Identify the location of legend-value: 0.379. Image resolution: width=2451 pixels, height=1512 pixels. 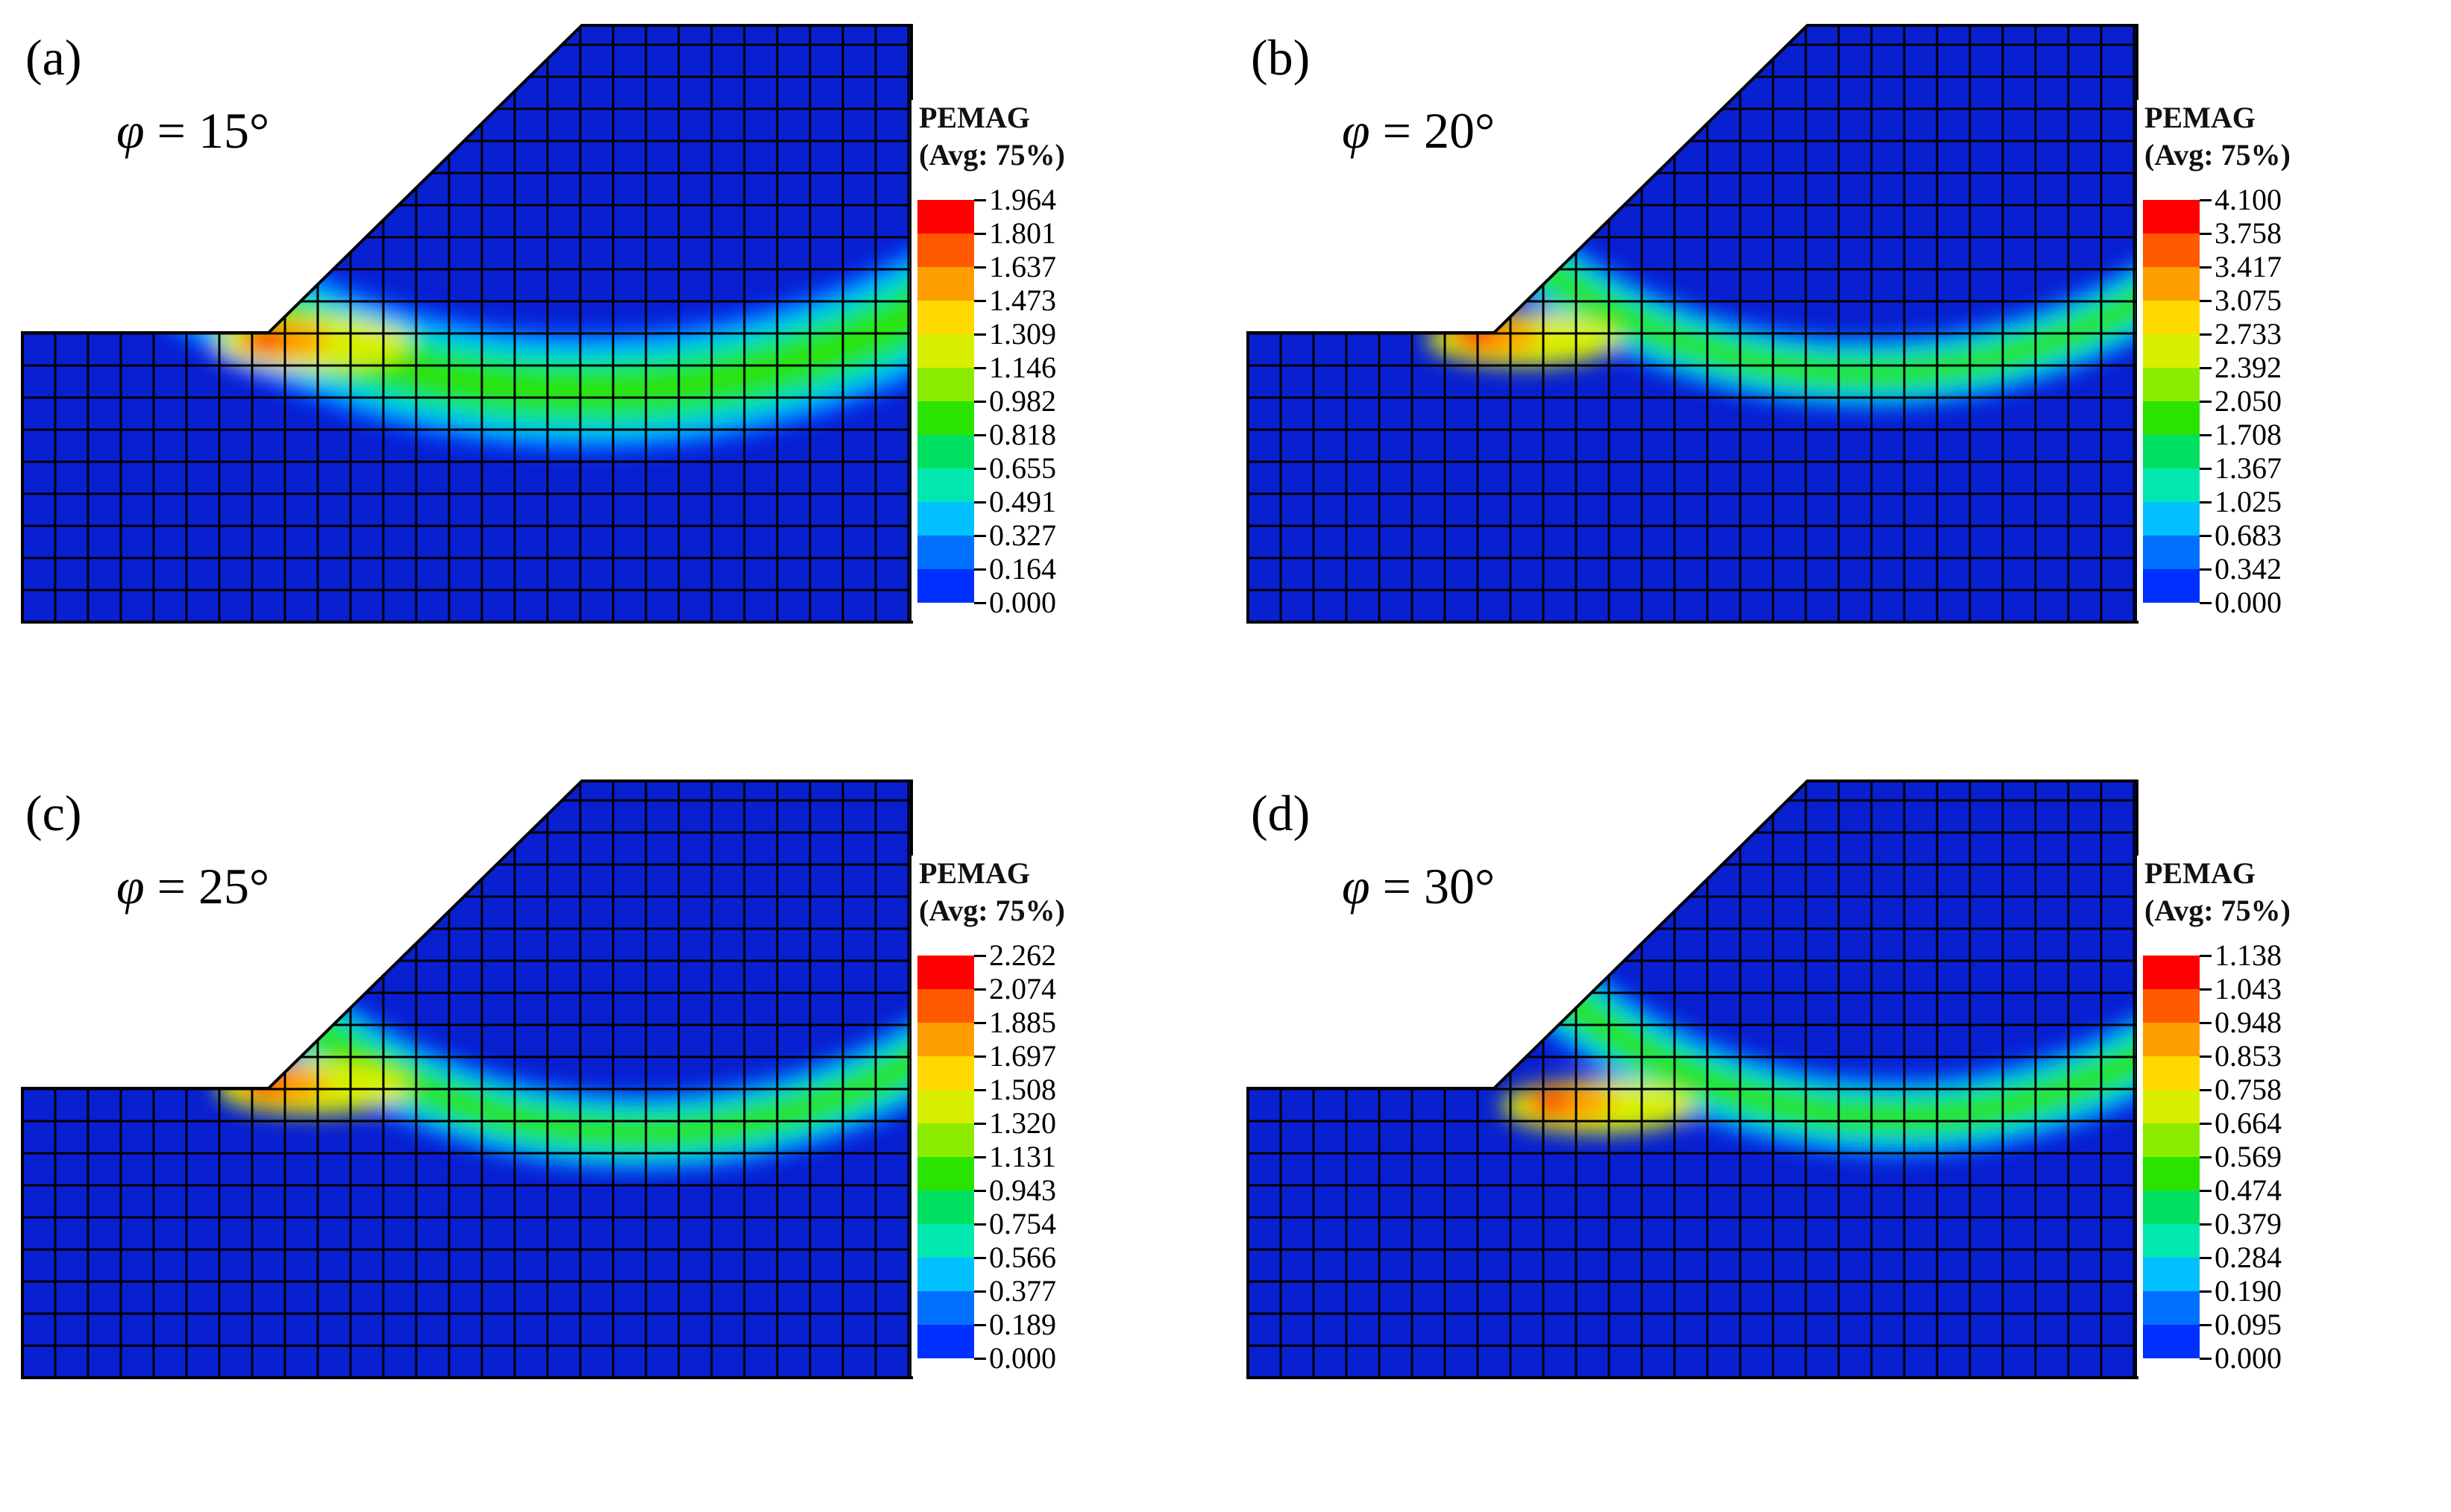
(2248, 1223).